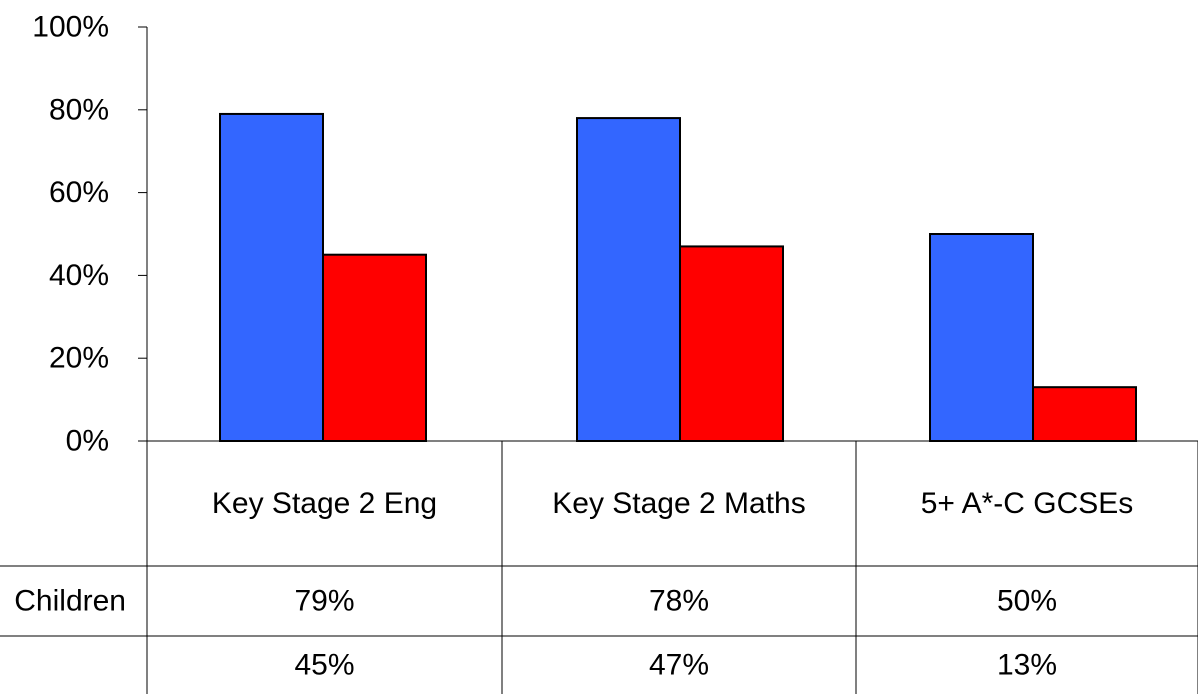  I want to click on y-tick-label: 0%, so click(87, 441).